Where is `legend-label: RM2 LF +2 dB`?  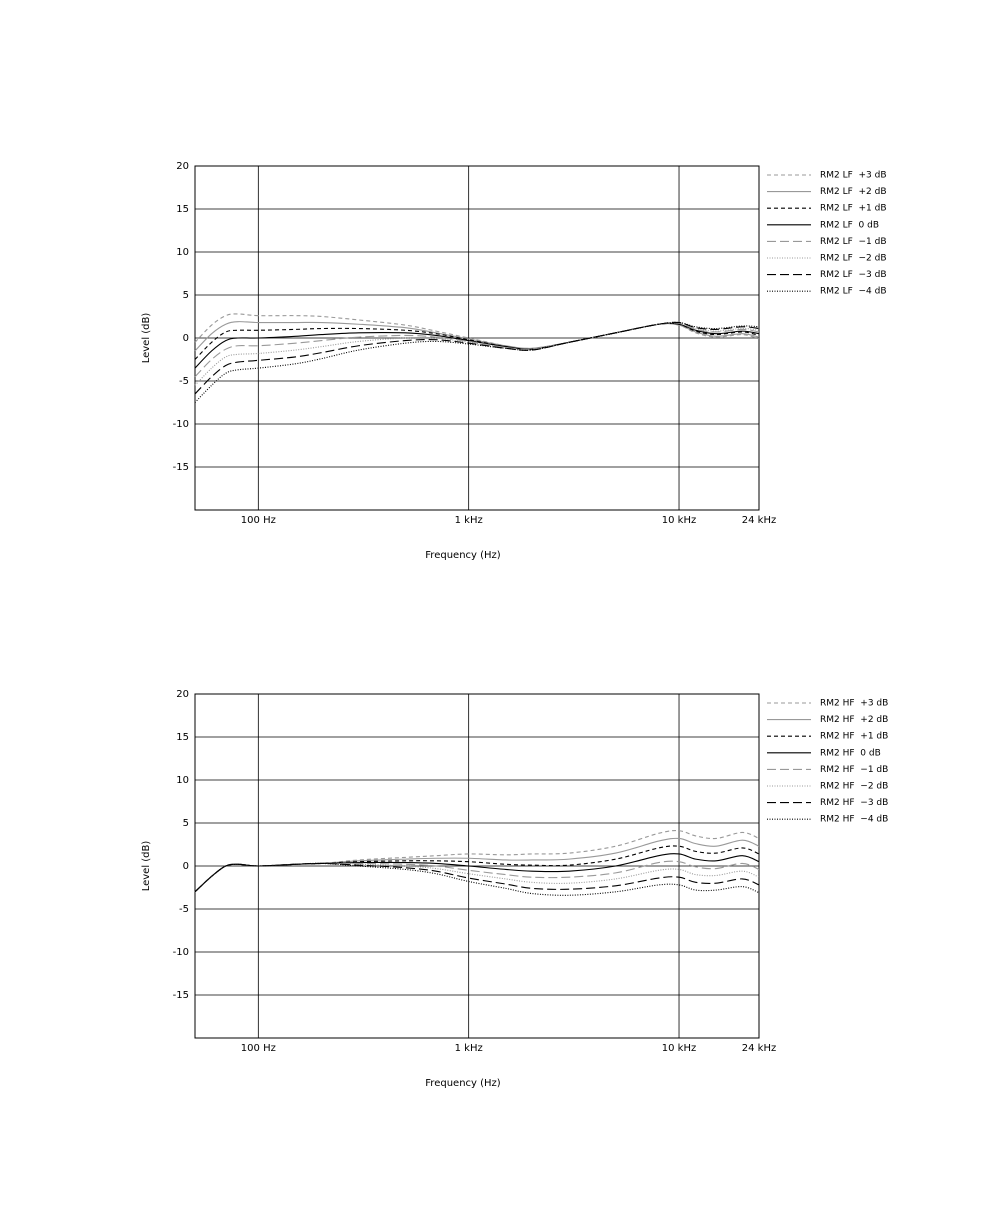
legend-label: RM2 LF +2 dB is located at coordinates (853, 192).